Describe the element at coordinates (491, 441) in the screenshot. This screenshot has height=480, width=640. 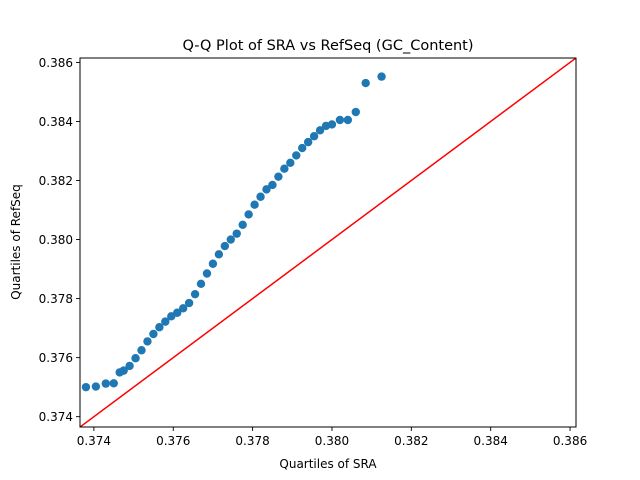
I see `x-tick-label: 0.384` at that location.